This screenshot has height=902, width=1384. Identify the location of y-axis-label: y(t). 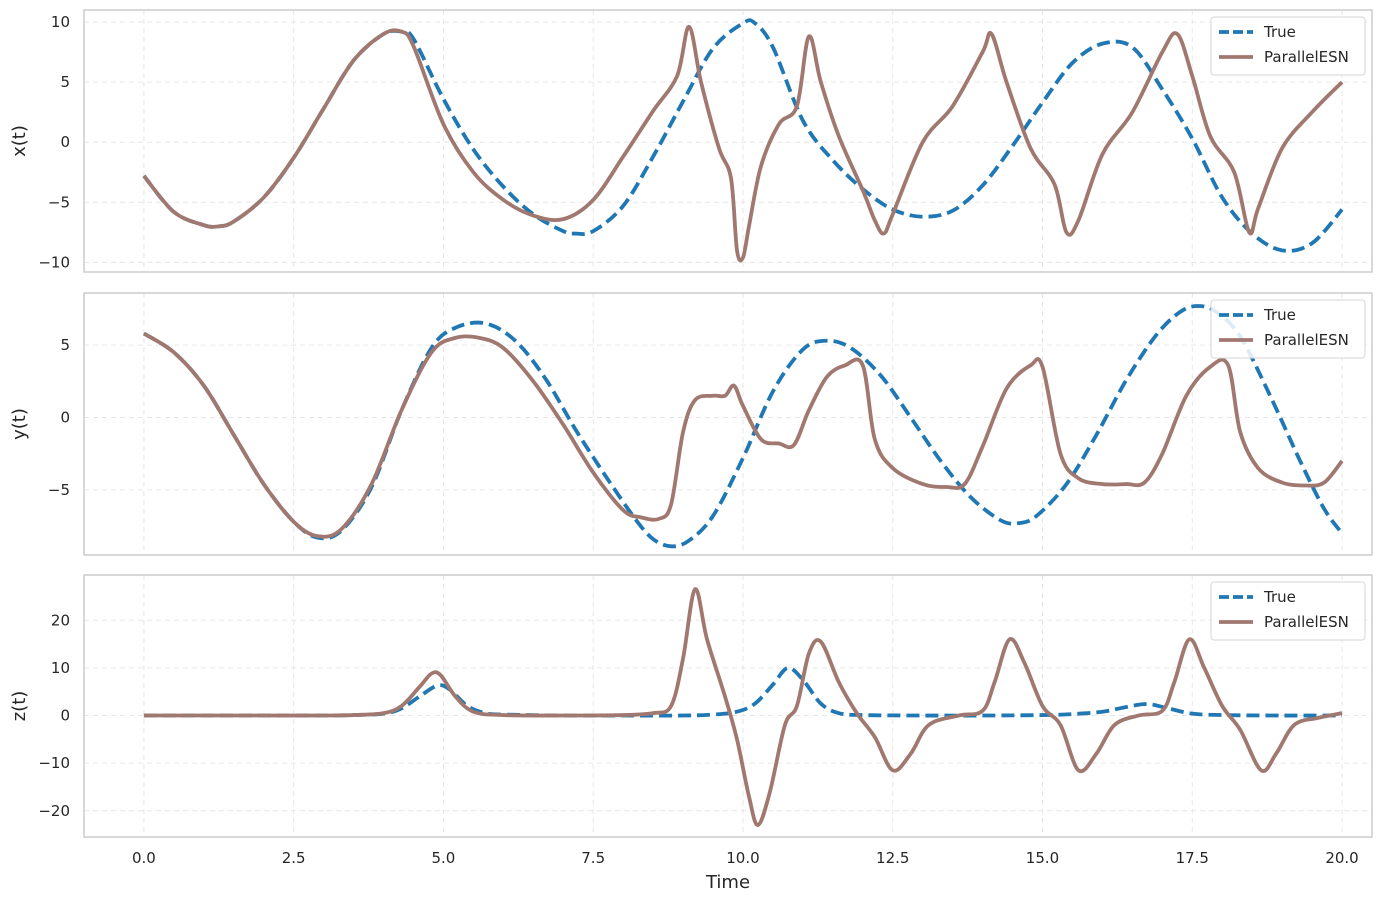
(19, 424).